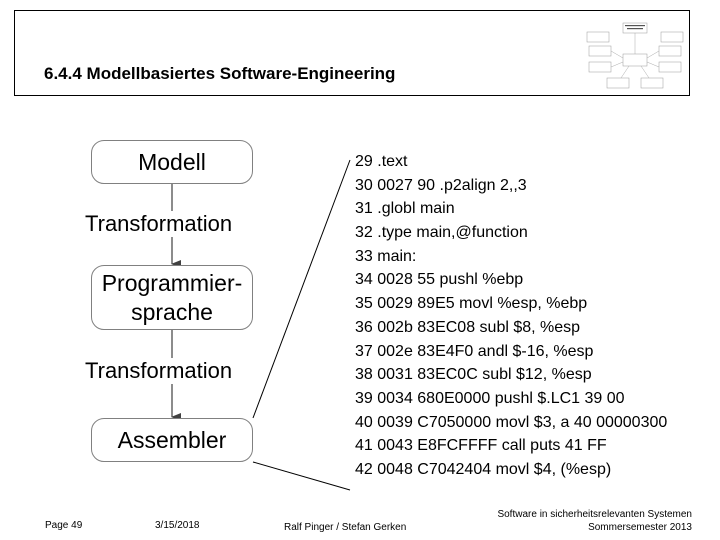 This screenshot has width=720, height=540. What do you see at coordinates (301, 476) in the screenshot?
I see `callout-line-bottom` at bounding box center [301, 476].